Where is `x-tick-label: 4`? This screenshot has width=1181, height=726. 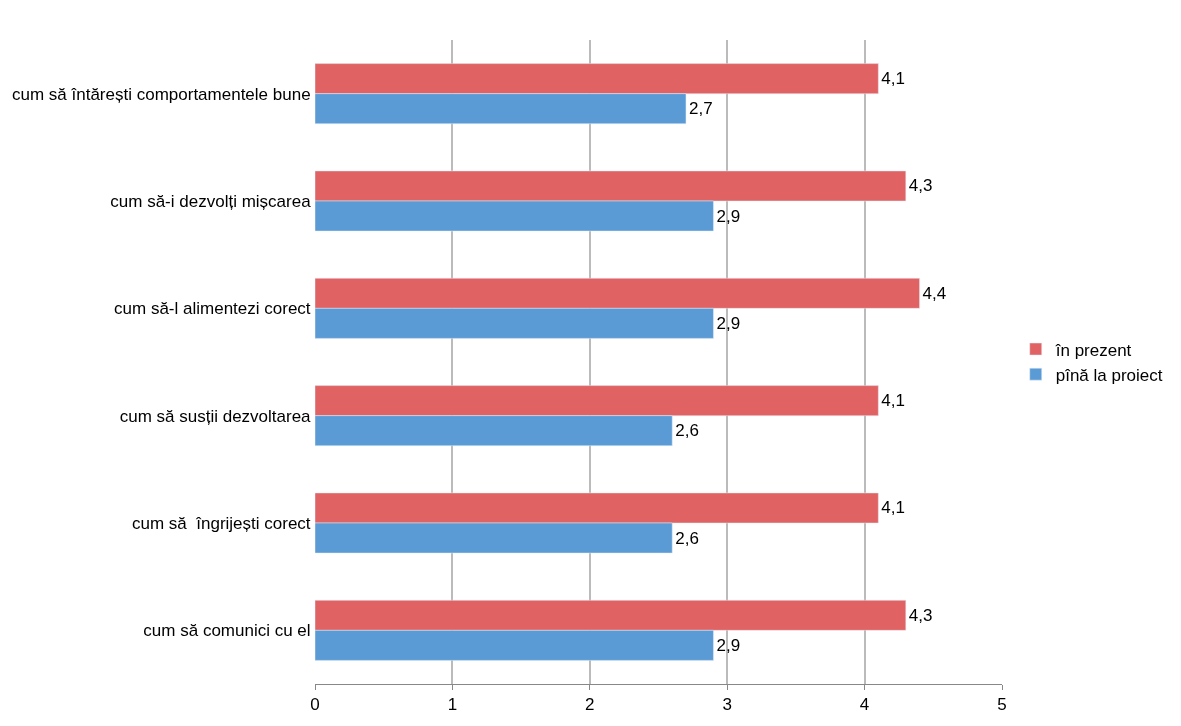 x-tick-label: 4 is located at coordinates (864, 705).